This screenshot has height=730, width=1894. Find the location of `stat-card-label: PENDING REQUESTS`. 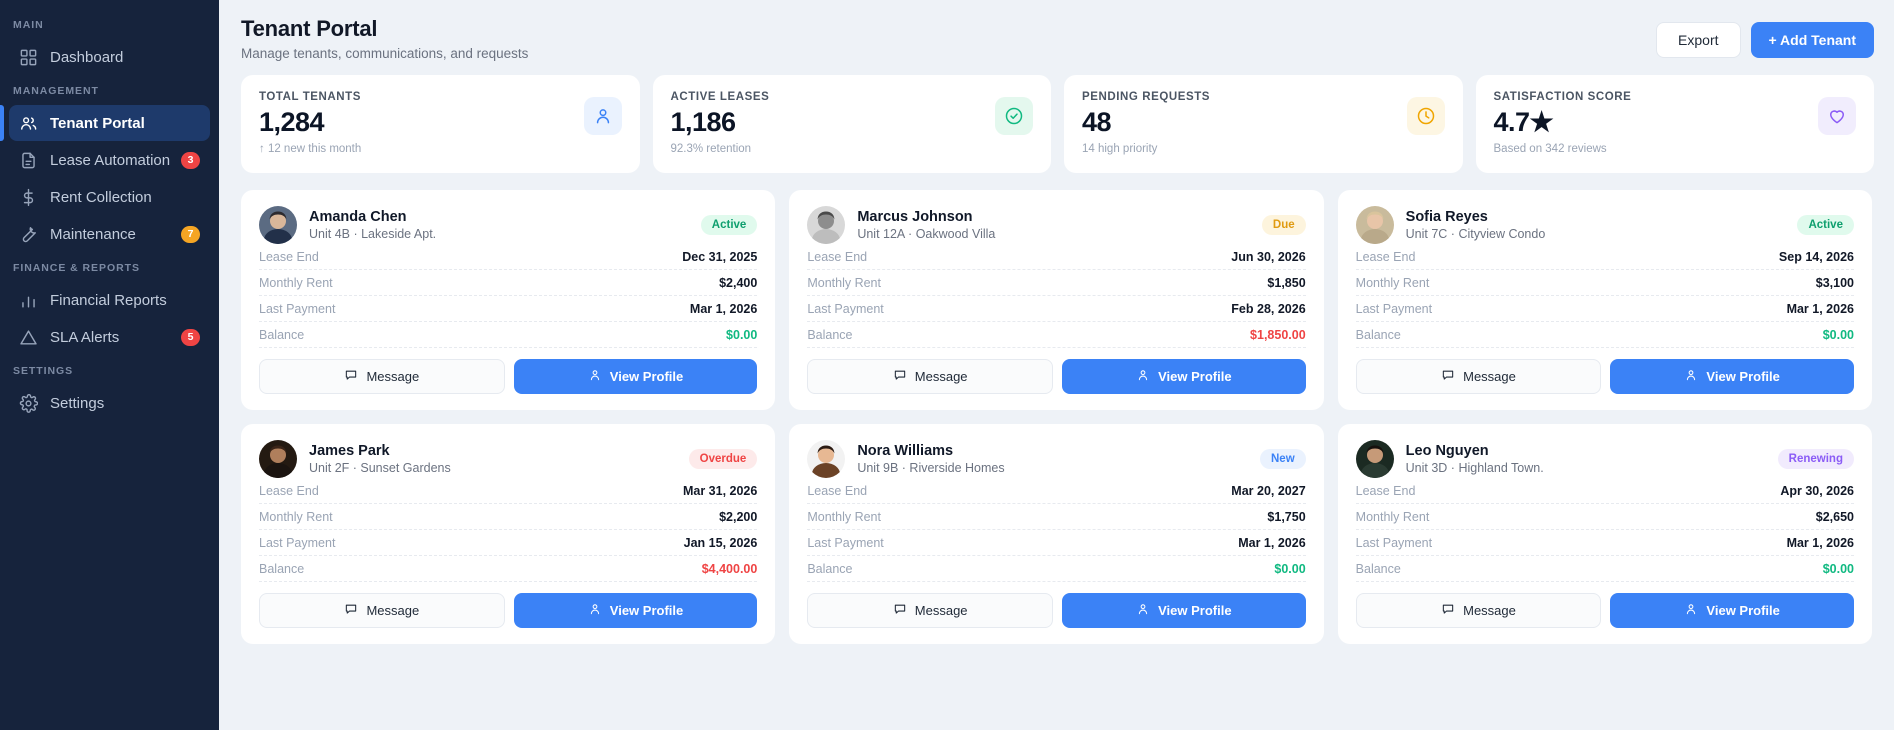

stat-card-label: PENDING REQUESTS is located at coordinates (1146, 97).